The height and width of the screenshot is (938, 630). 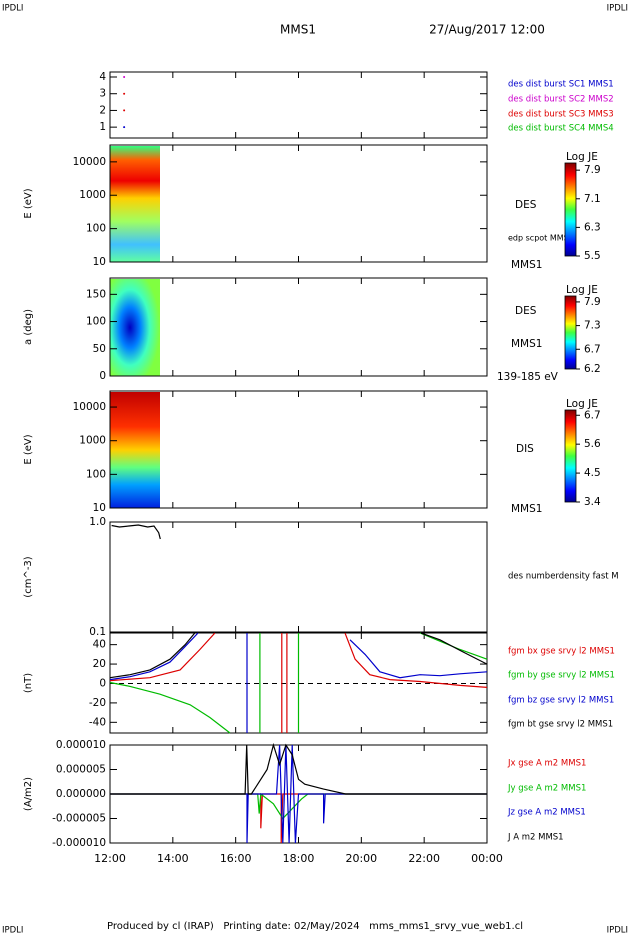 What do you see at coordinates (546, 764) in the screenshot?
I see `legend-entry: Jx gse A m2 MMS1` at bounding box center [546, 764].